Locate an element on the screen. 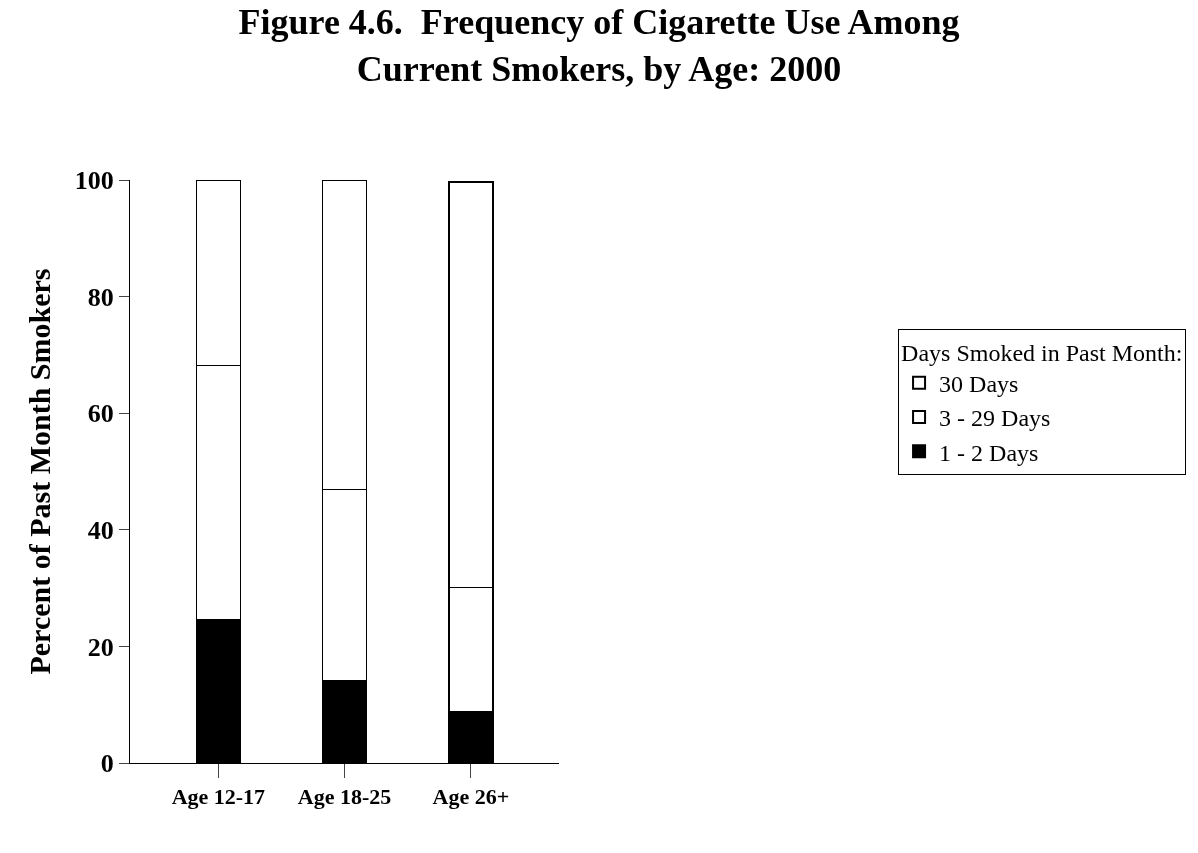 The image size is (1198, 853). legend-label: 30 Days is located at coordinates (979, 384).